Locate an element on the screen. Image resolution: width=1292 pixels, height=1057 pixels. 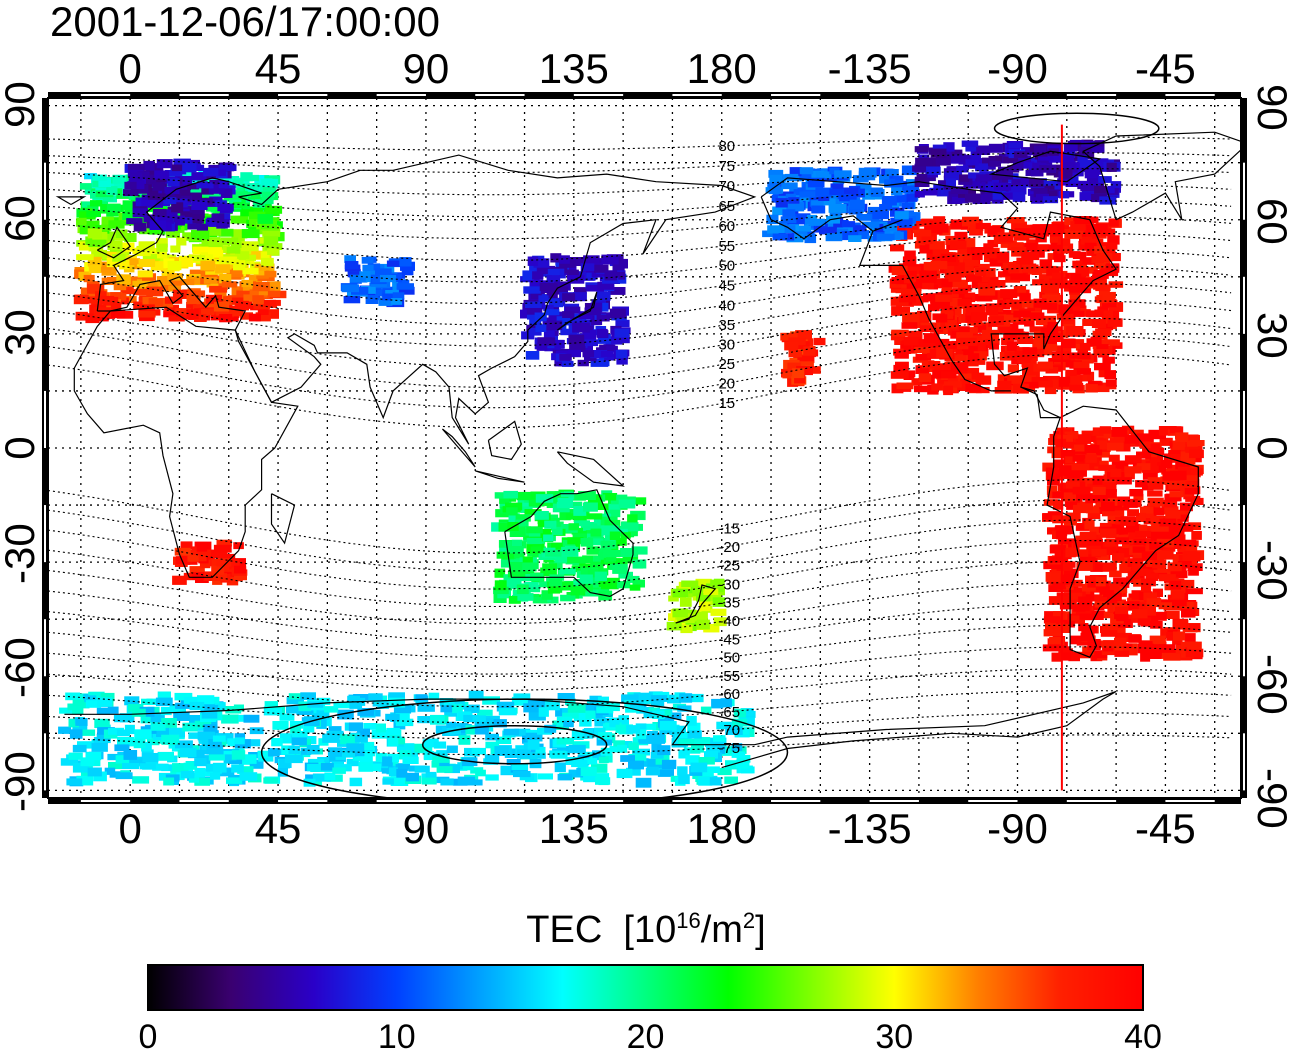
contour-label: 60 is located at coordinates (726, 226).